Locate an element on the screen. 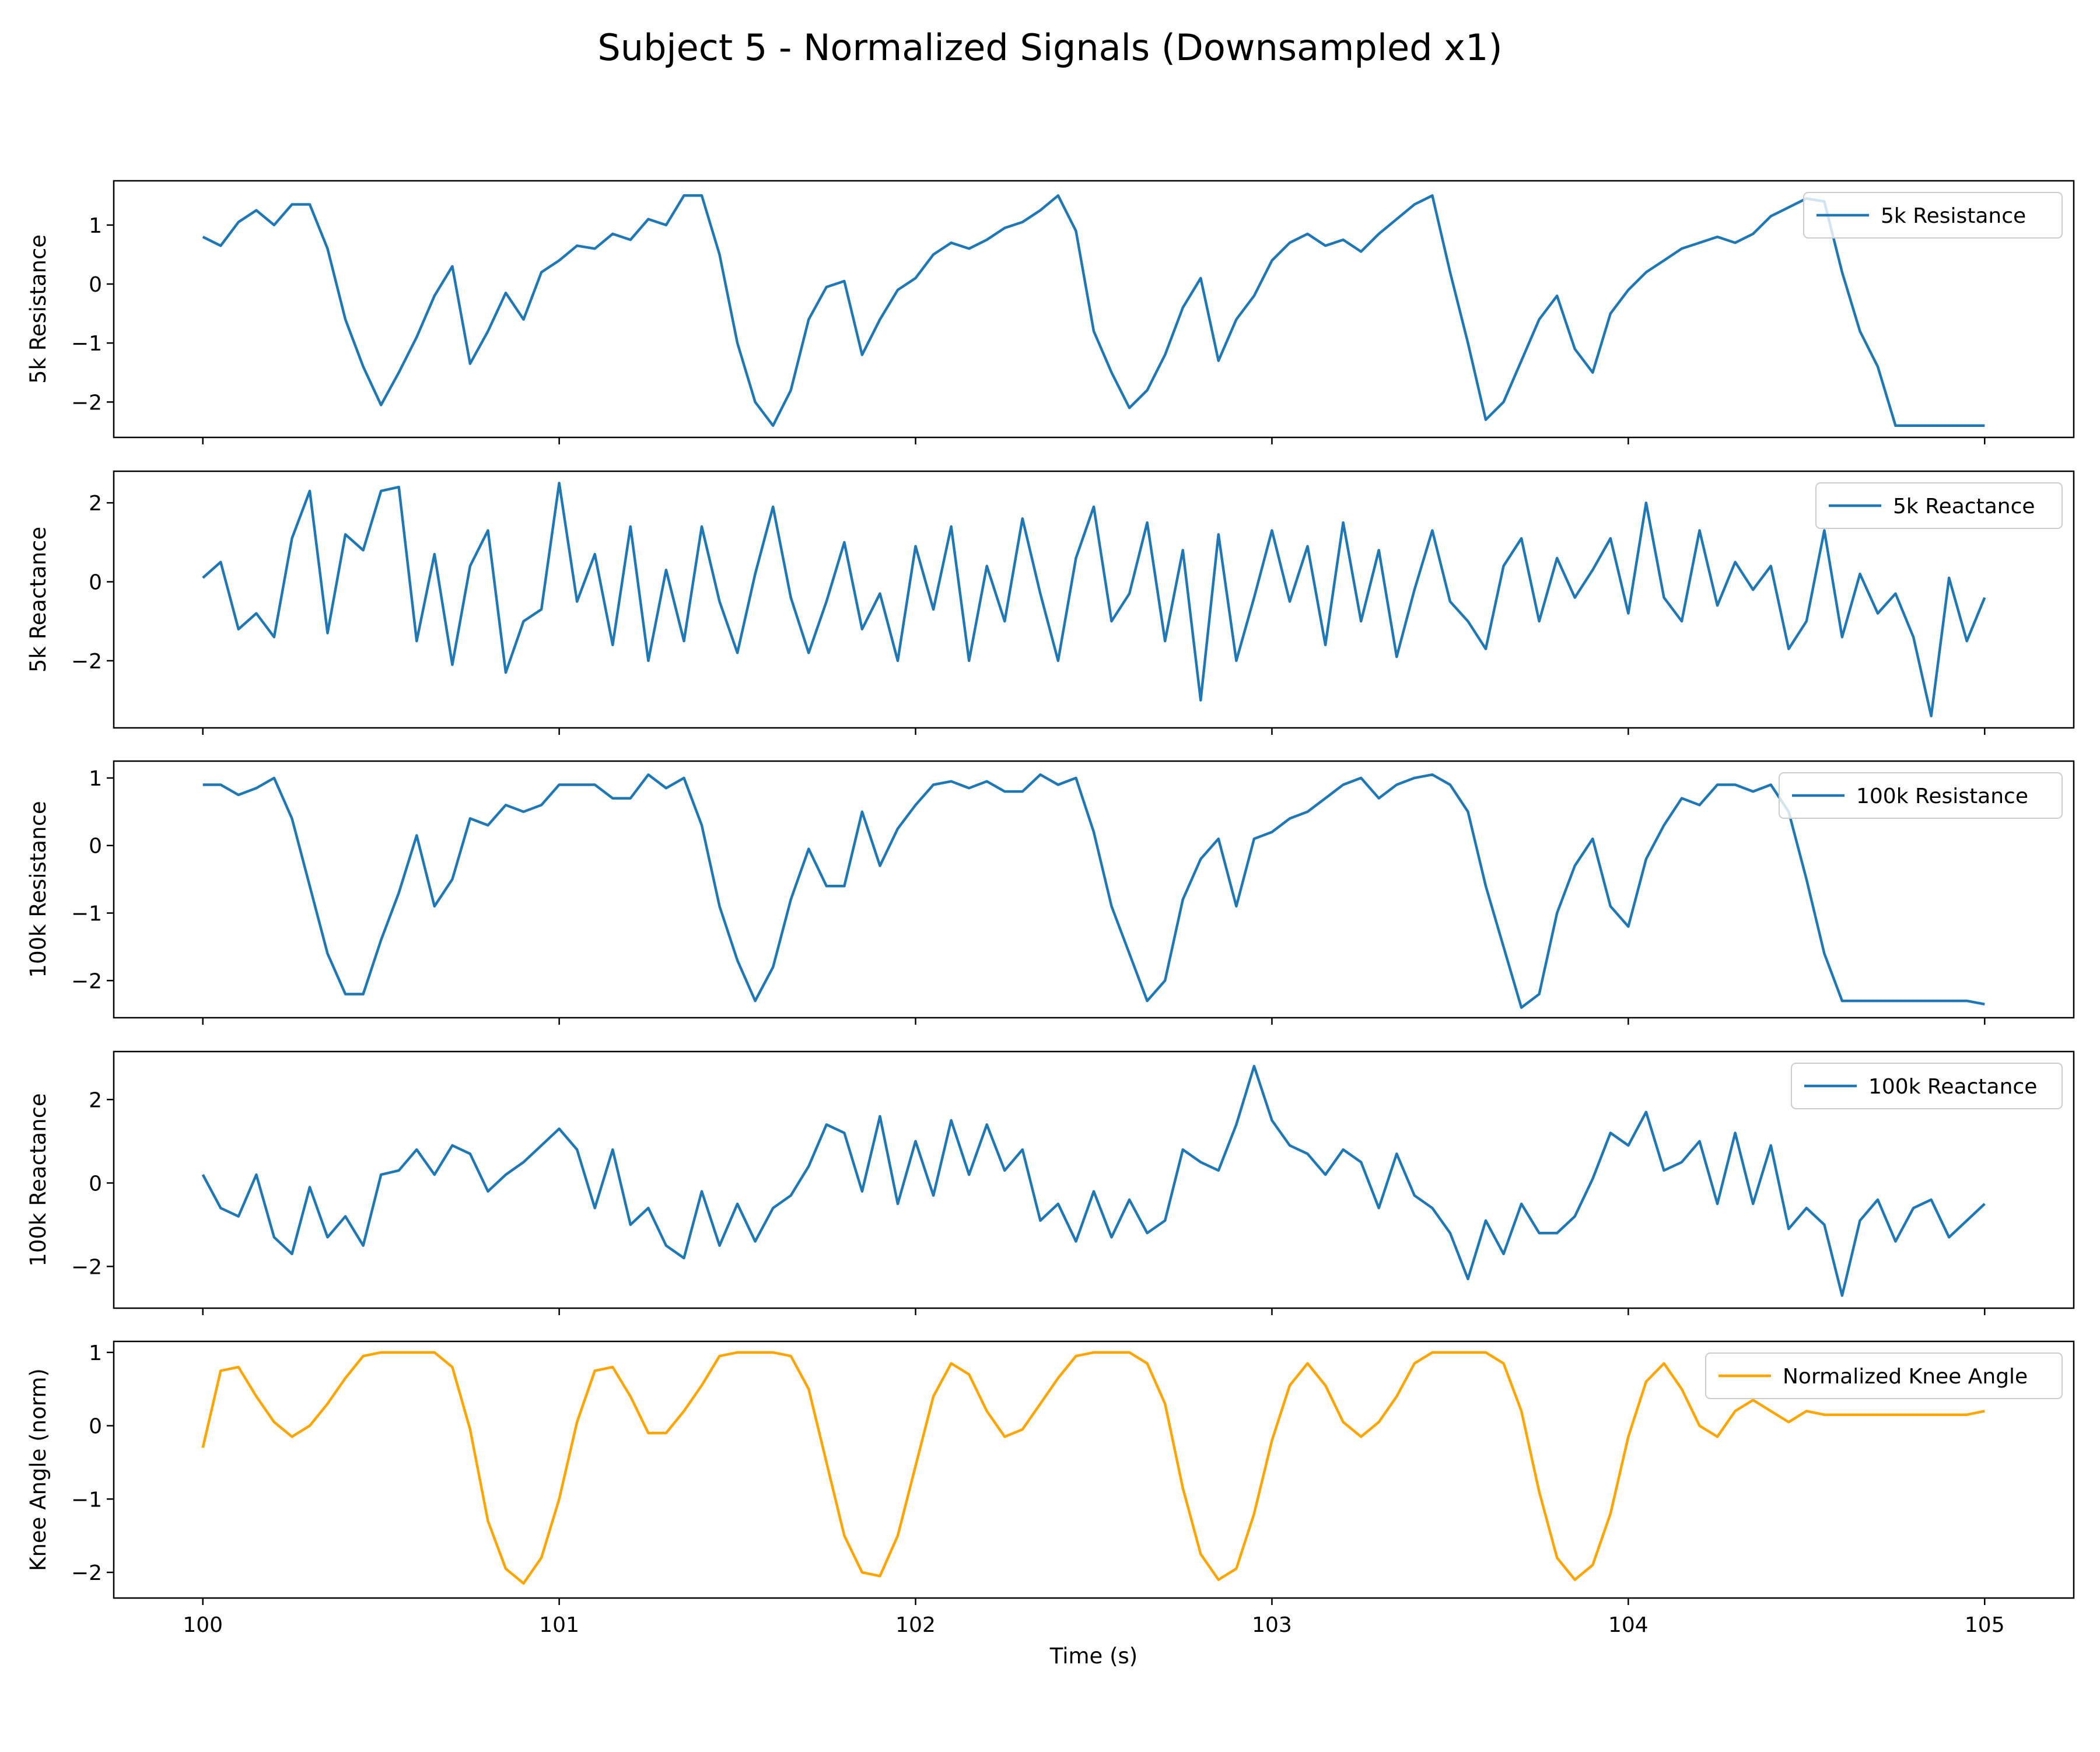 This screenshot has height=1752, width=2100. y-axis-label: 5k Resistance is located at coordinates (38, 309).